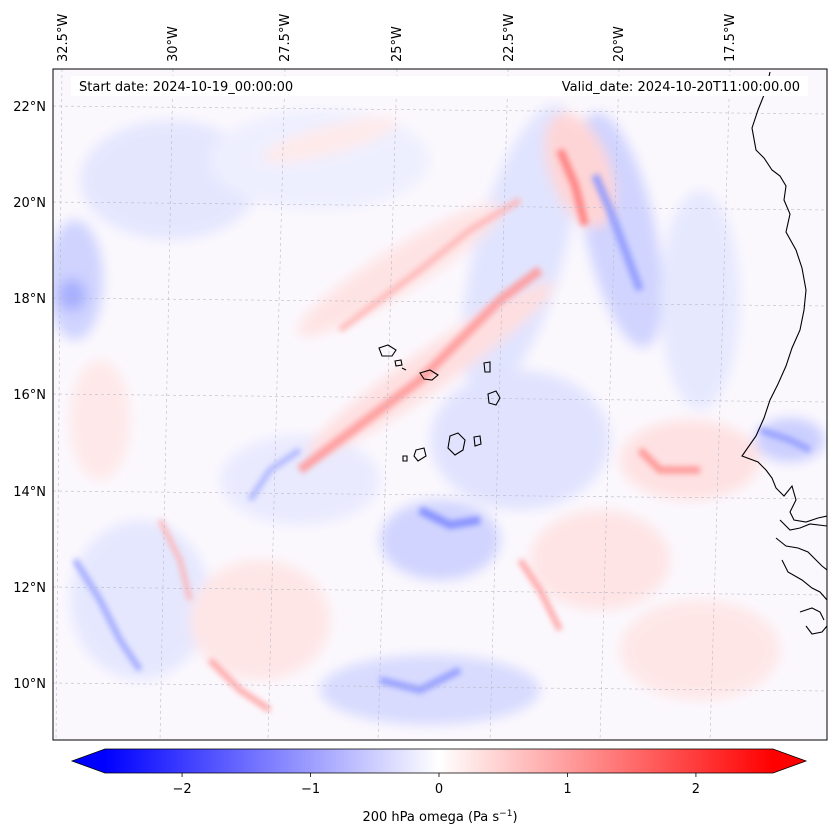  Describe the element at coordinates (285, 38) in the screenshot. I see `lon-label: 27.5°W` at that location.